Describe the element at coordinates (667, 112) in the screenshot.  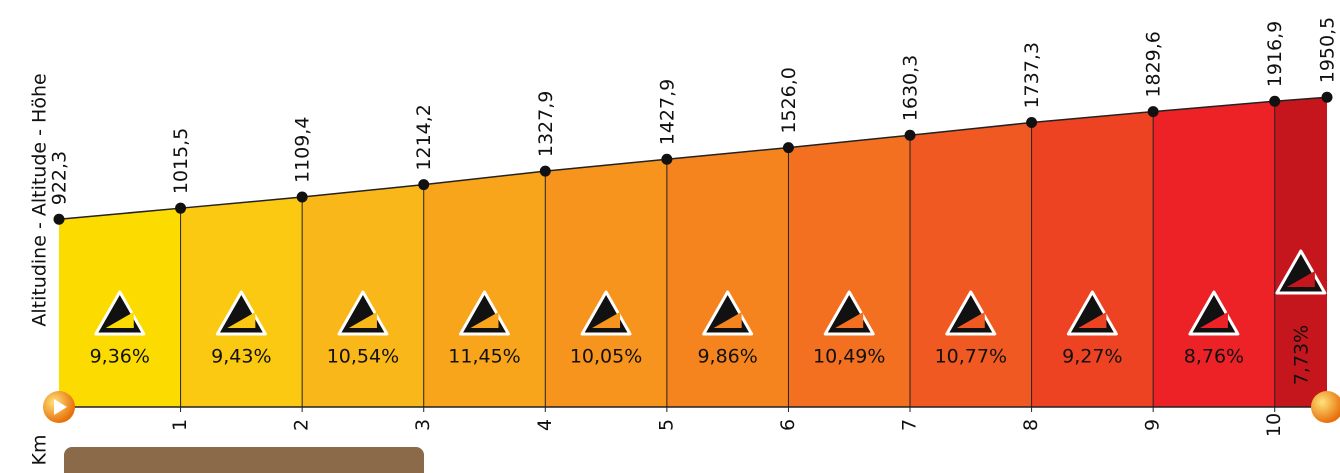
I see `altitude-label: 1427,9` at that location.